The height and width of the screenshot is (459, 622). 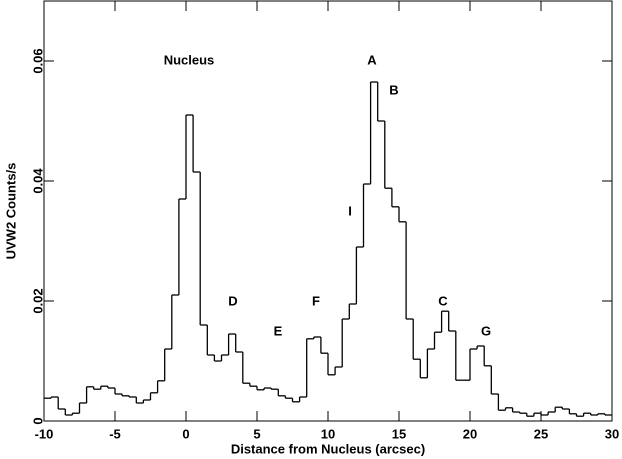 I want to click on annotation: E, so click(x=278, y=330).